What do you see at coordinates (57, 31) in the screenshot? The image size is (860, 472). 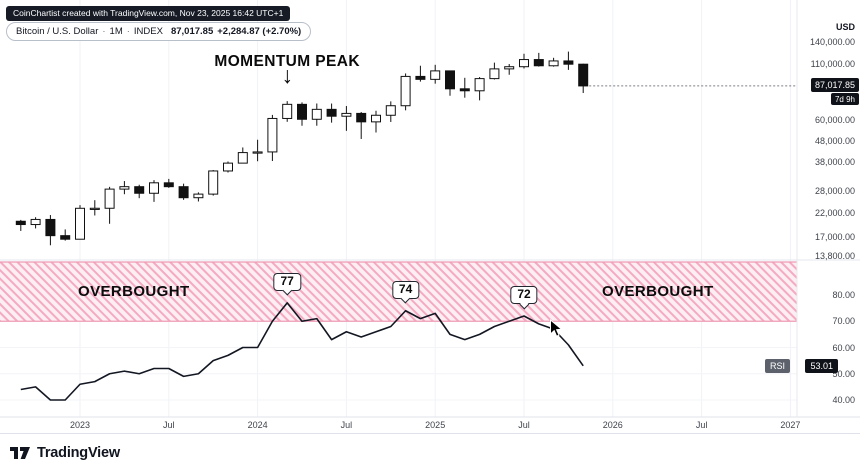 I see `symbol-name: Bitcoin / U.S. Dollar` at bounding box center [57, 31].